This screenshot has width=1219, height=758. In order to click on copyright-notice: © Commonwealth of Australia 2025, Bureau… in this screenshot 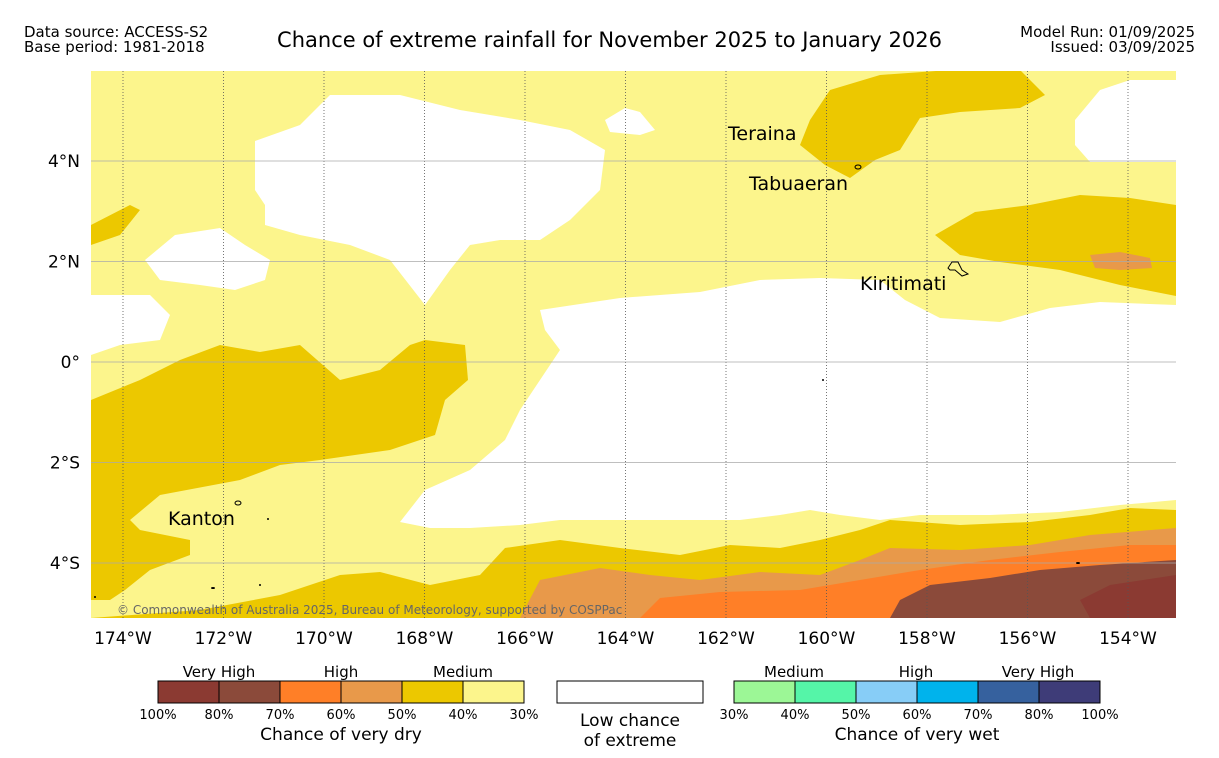, I will do `click(369, 610)`.